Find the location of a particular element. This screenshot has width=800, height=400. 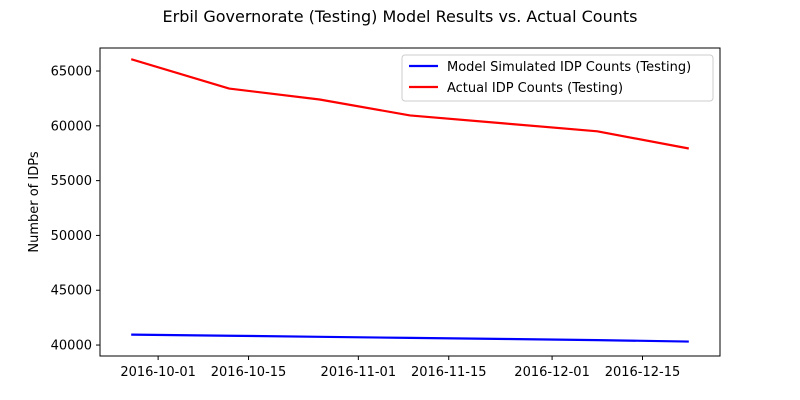

x-tick-label: 2016-12-01 is located at coordinates (552, 372).